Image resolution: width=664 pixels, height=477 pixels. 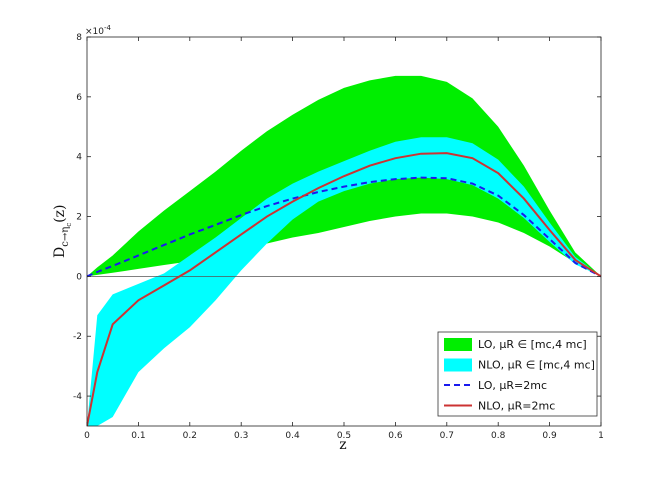 What do you see at coordinates (549, 436) in the screenshot?
I see `x-tick-label: 0.9` at bounding box center [549, 436].